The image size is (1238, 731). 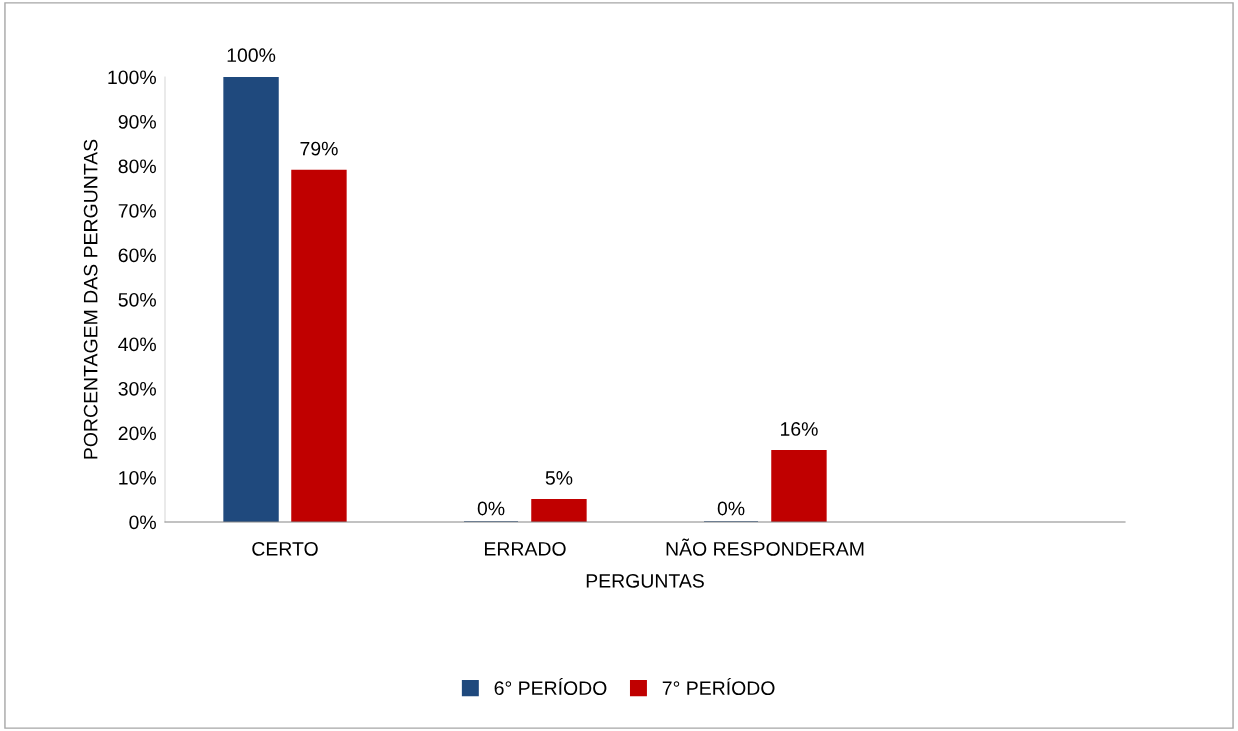 What do you see at coordinates (137, 255) in the screenshot?
I see `y-tick-label: 60%` at bounding box center [137, 255].